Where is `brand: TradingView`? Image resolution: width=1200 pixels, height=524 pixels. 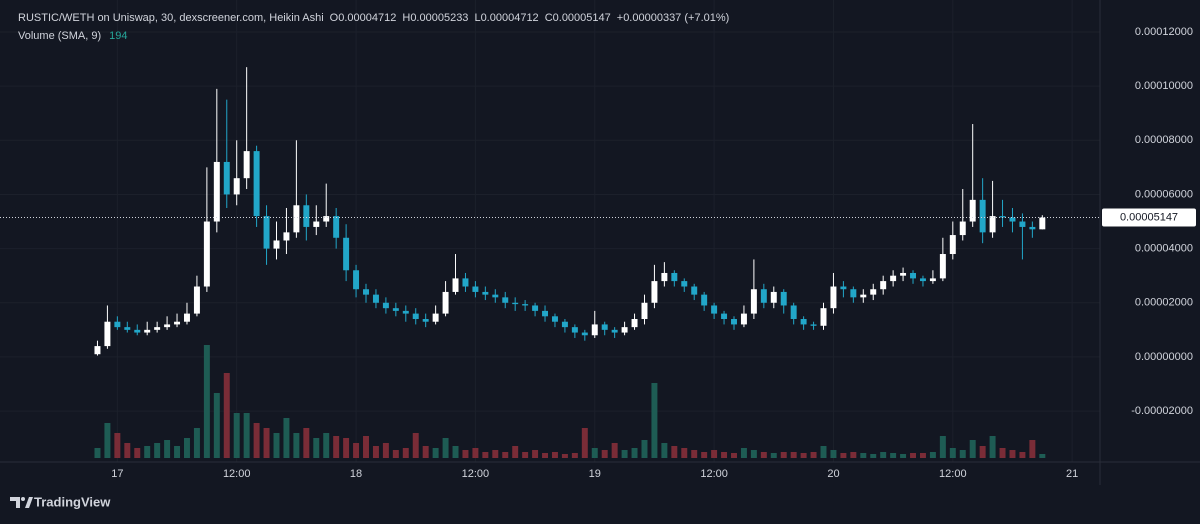 brand: TradingView is located at coordinates (72, 501).